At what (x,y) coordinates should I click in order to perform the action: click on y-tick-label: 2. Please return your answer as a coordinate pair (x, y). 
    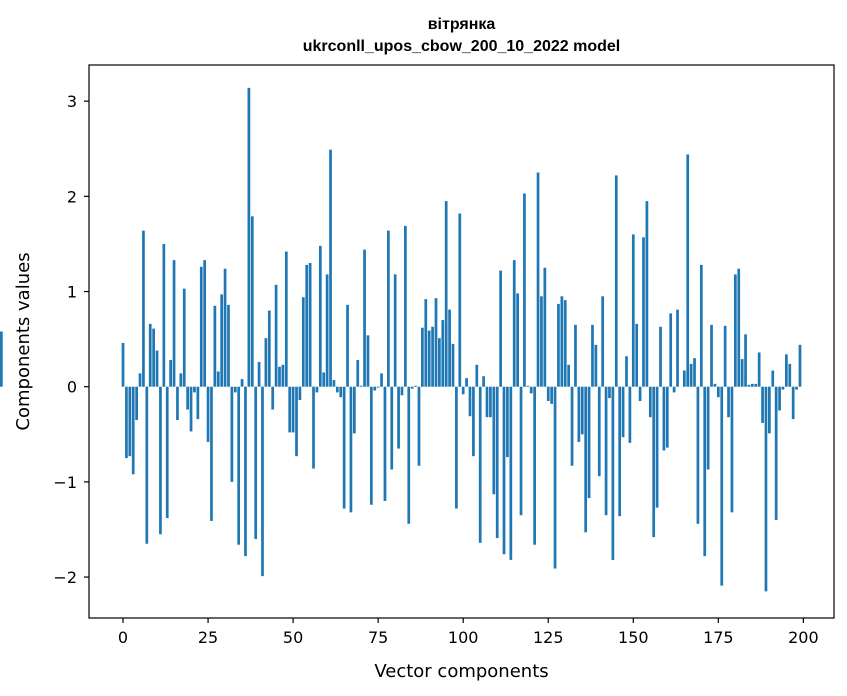
    Looking at the image, I should click on (72, 196).